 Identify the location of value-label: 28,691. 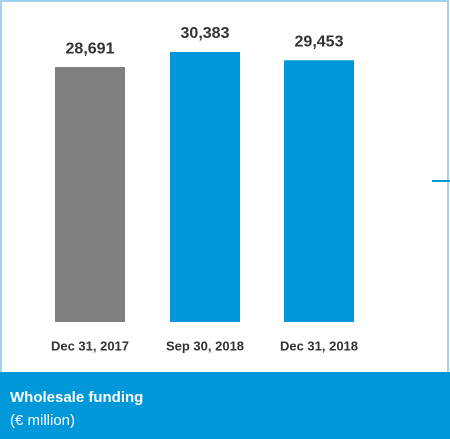
(90, 48).